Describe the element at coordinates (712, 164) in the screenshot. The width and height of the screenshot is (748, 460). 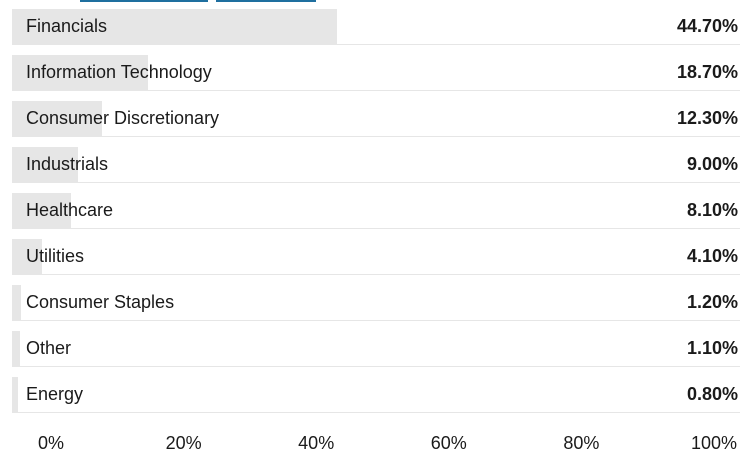
I see `value-label: 9.00%` at that location.